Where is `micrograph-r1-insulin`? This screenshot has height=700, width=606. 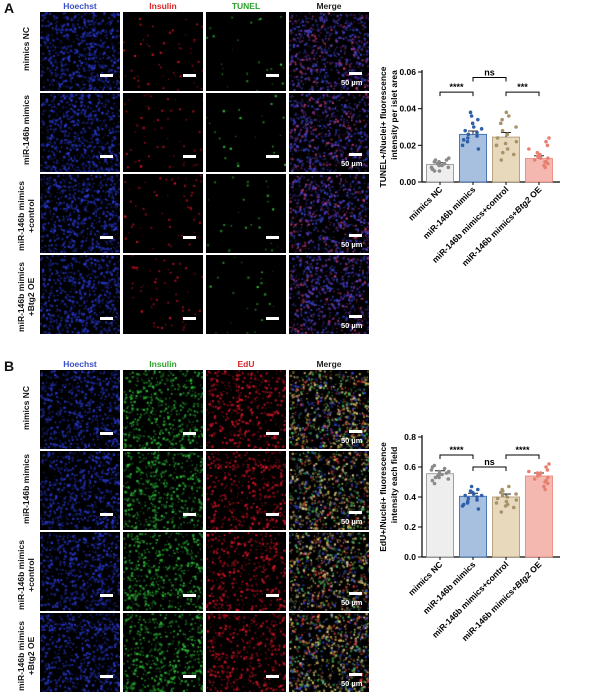
micrograph-r1-insulin is located at coordinates (163, 409).